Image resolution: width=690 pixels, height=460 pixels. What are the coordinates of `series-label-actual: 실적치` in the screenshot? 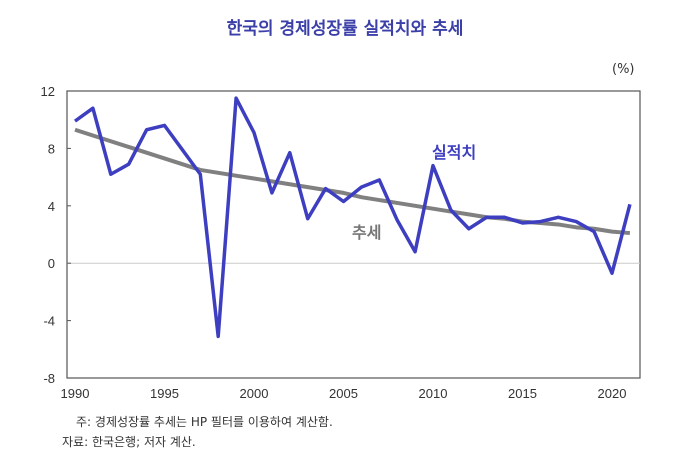 It's located at (454, 152).